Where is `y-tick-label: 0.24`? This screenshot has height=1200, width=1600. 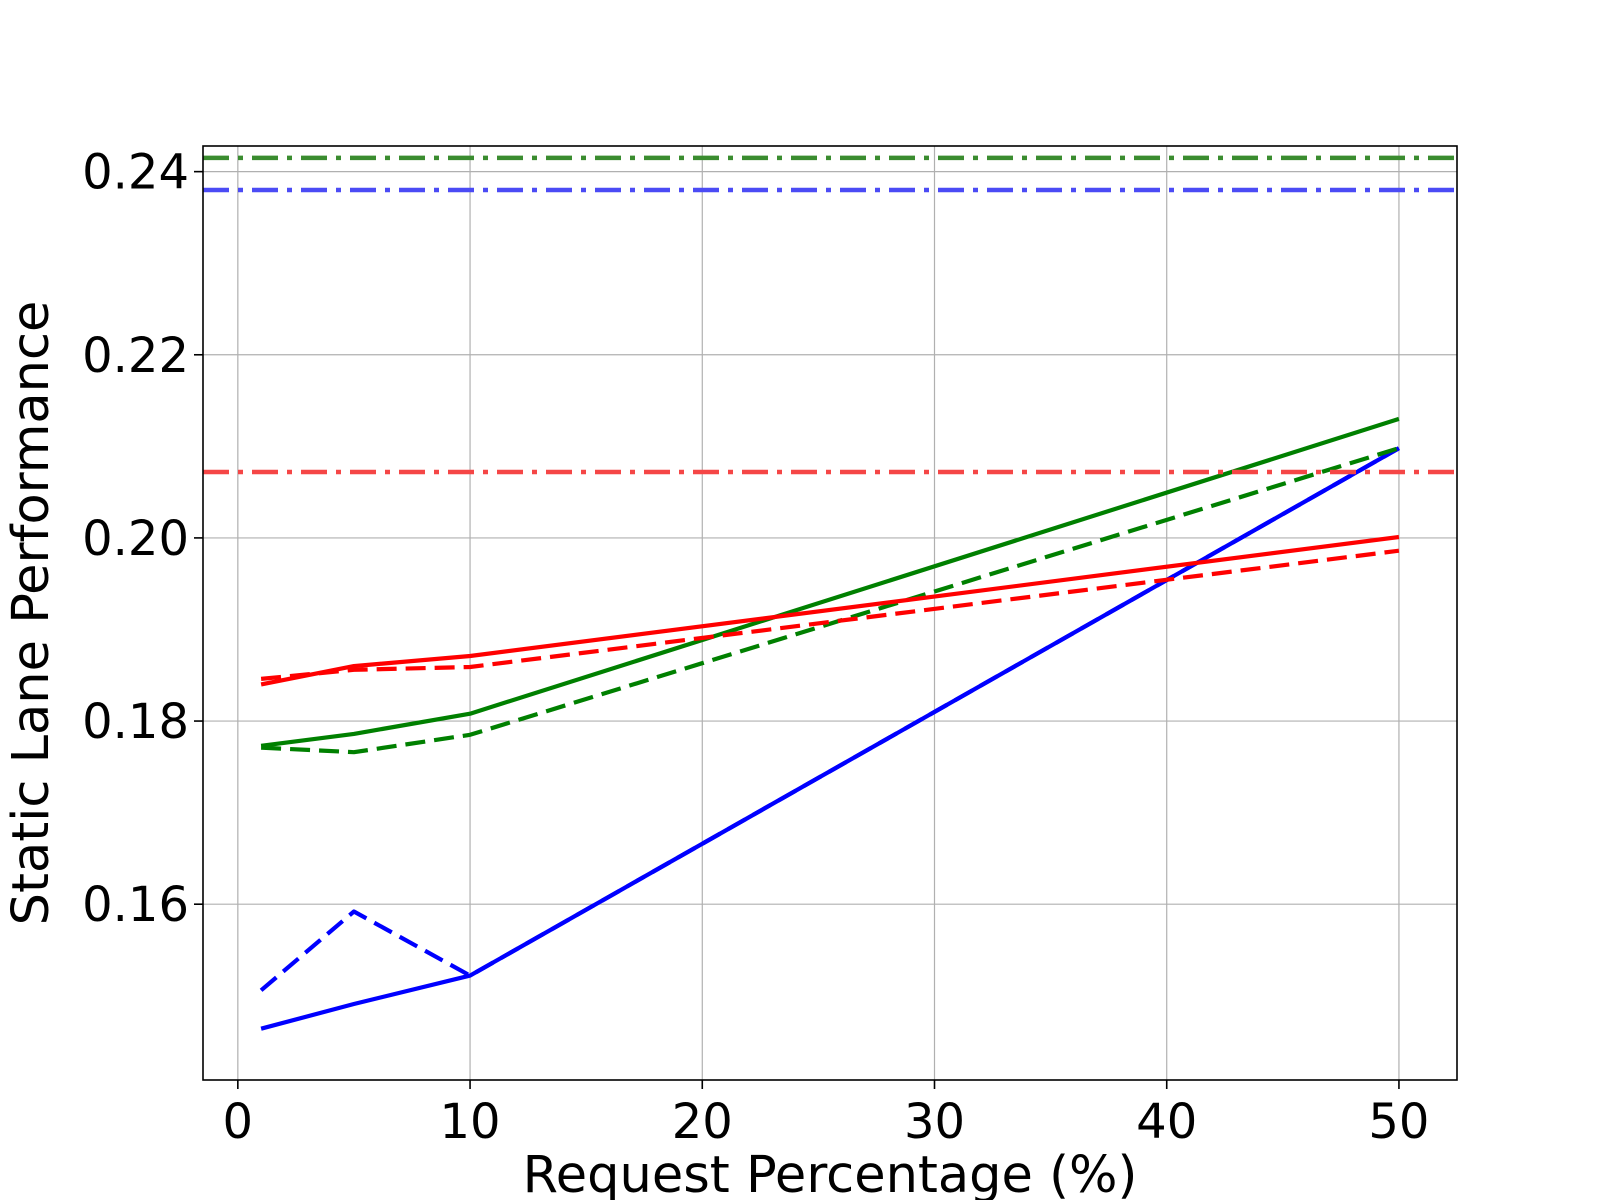
y-tick-label: 0.24 is located at coordinates (135, 173).